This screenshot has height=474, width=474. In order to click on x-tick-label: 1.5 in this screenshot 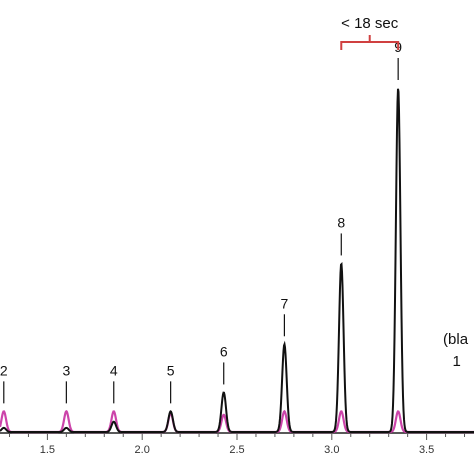, I will do `click(47, 450)`.